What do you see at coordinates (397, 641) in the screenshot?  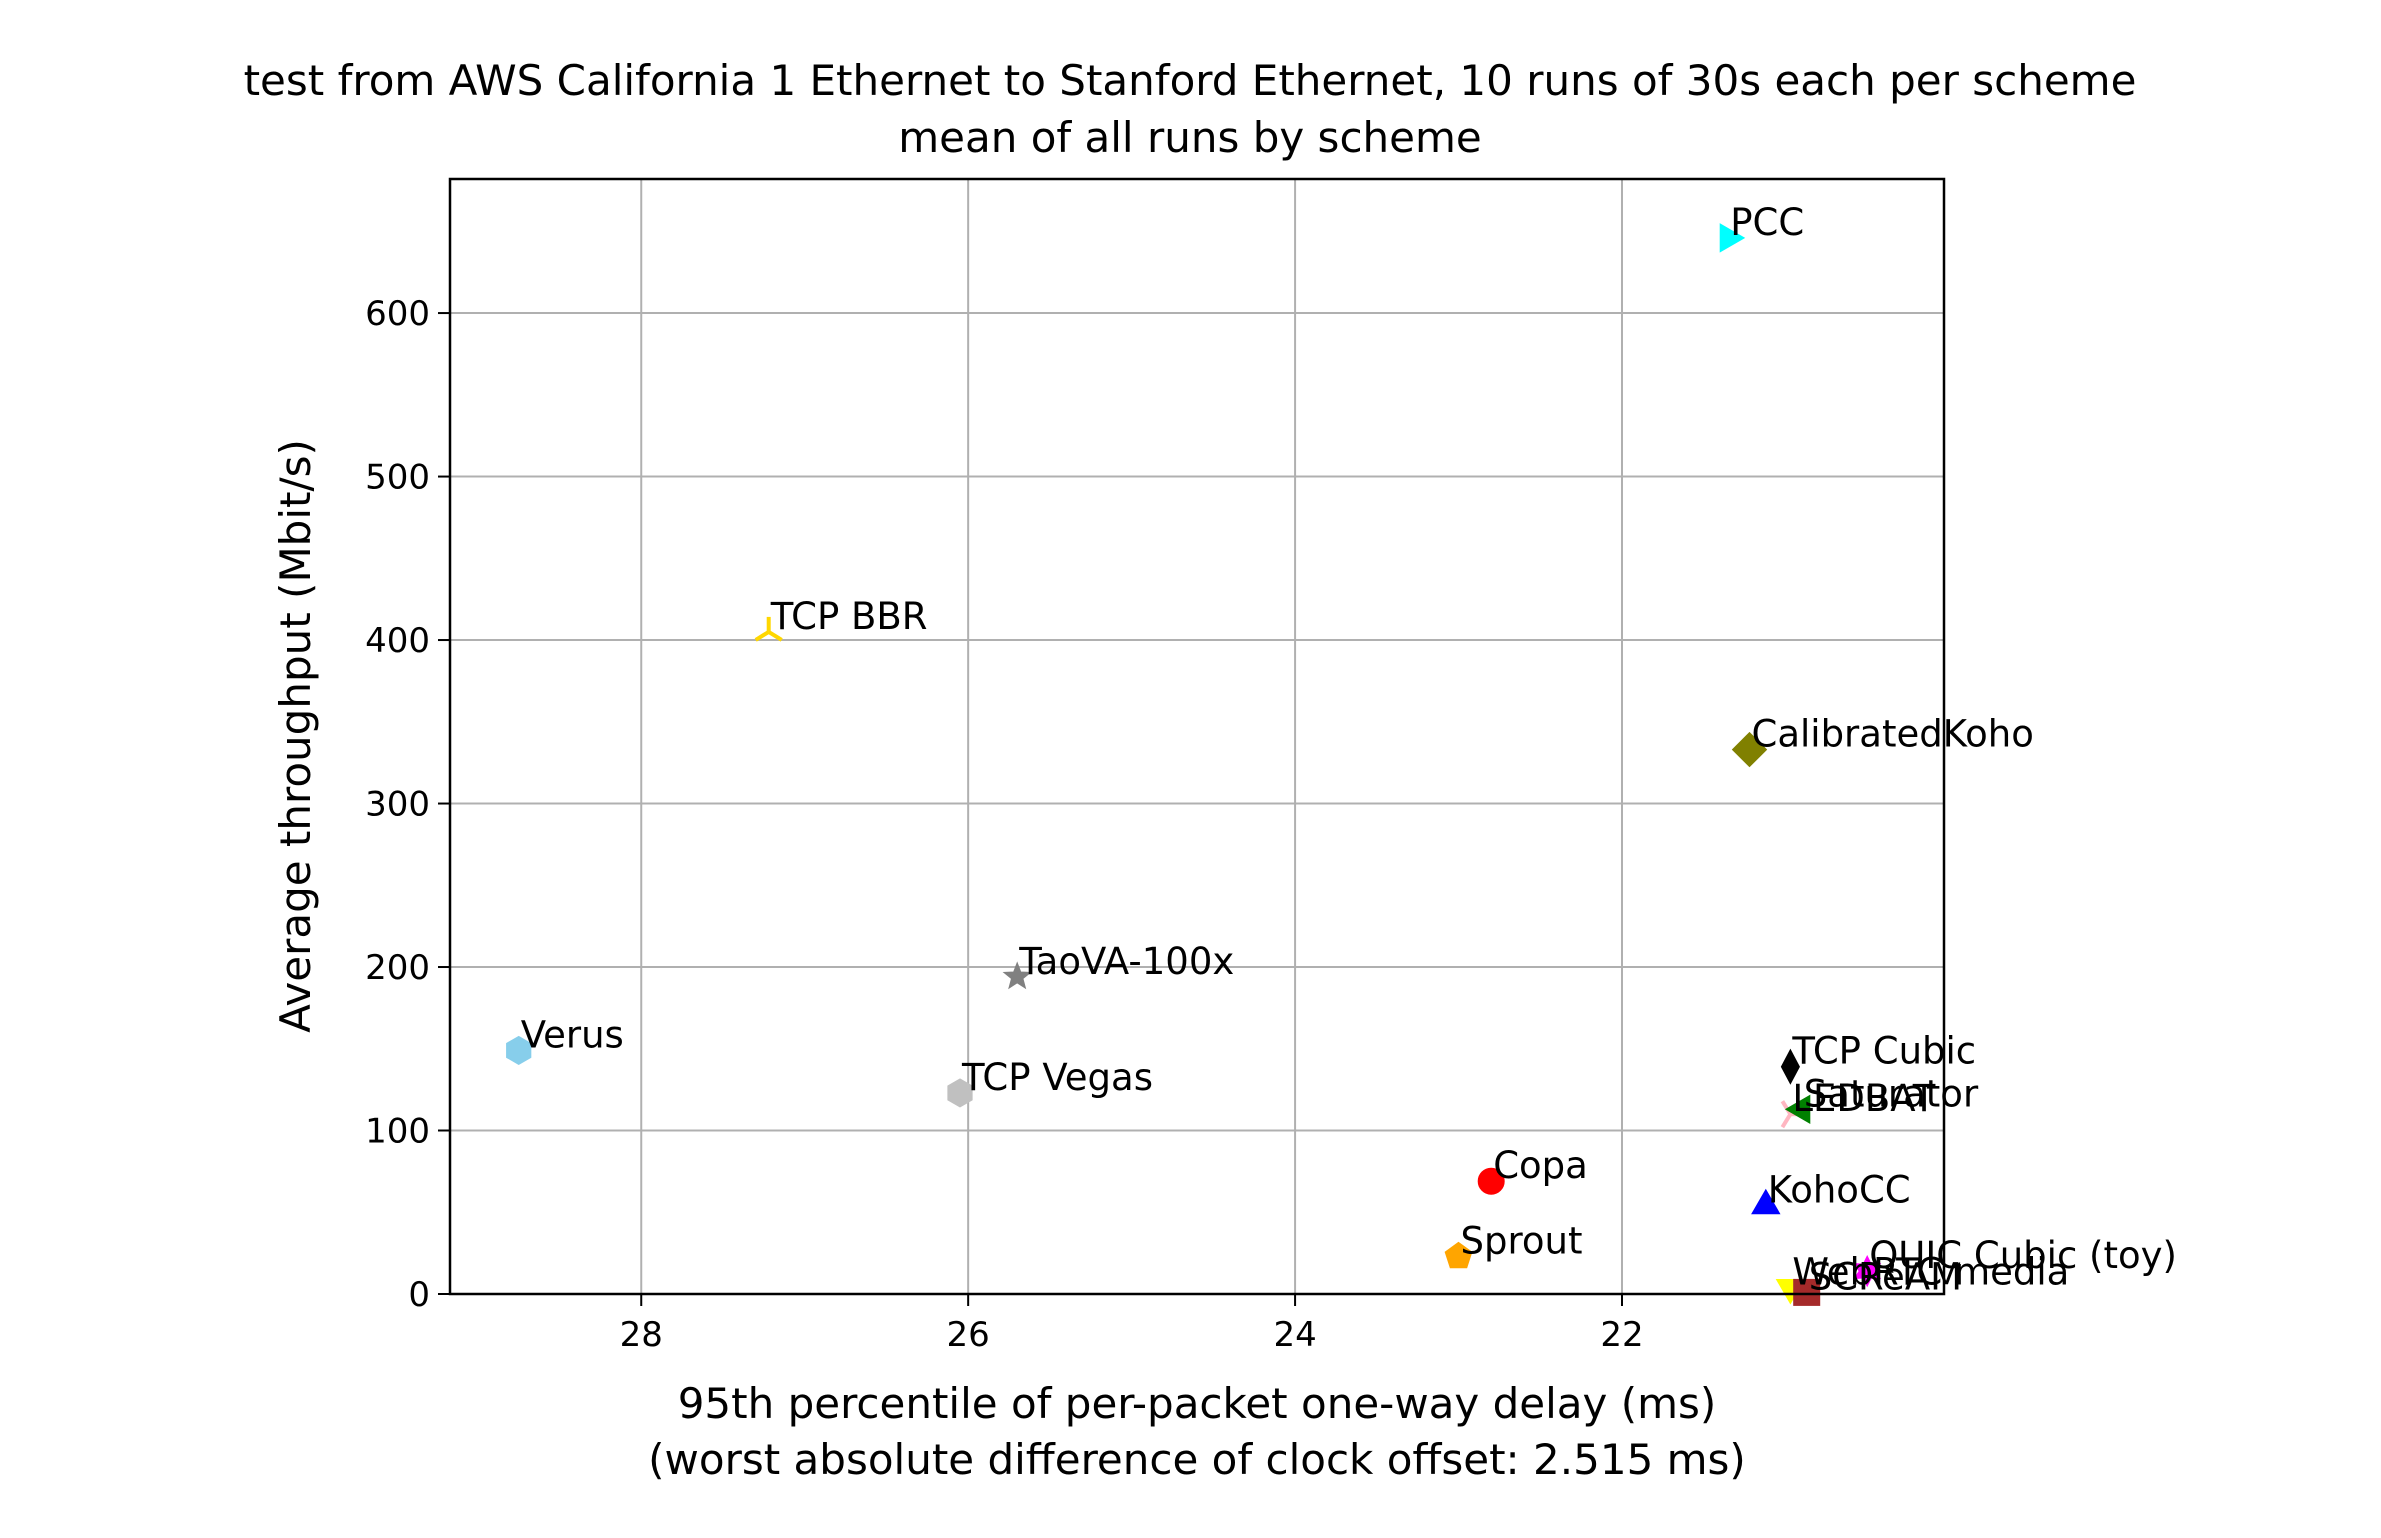 I see `y-tick-label: 400` at bounding box center [397, 641].